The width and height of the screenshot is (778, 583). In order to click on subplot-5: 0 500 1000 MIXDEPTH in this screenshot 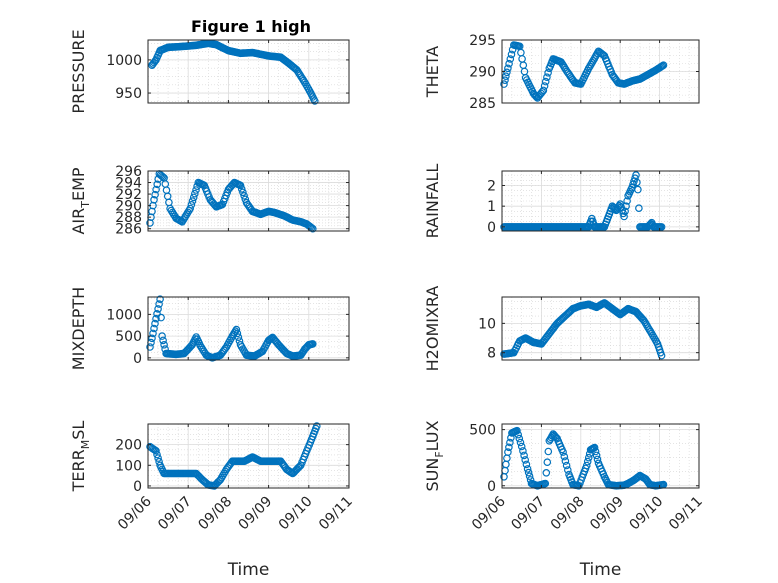, I will do `click(209, 328)`.